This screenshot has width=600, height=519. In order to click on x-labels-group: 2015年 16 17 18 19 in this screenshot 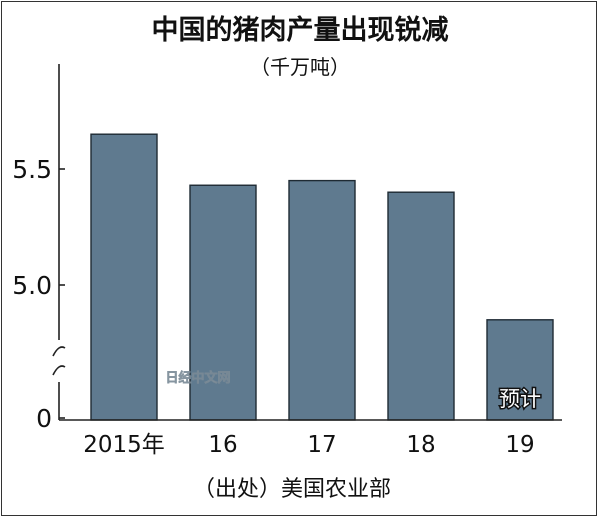, I will do `click(308, 445)`.